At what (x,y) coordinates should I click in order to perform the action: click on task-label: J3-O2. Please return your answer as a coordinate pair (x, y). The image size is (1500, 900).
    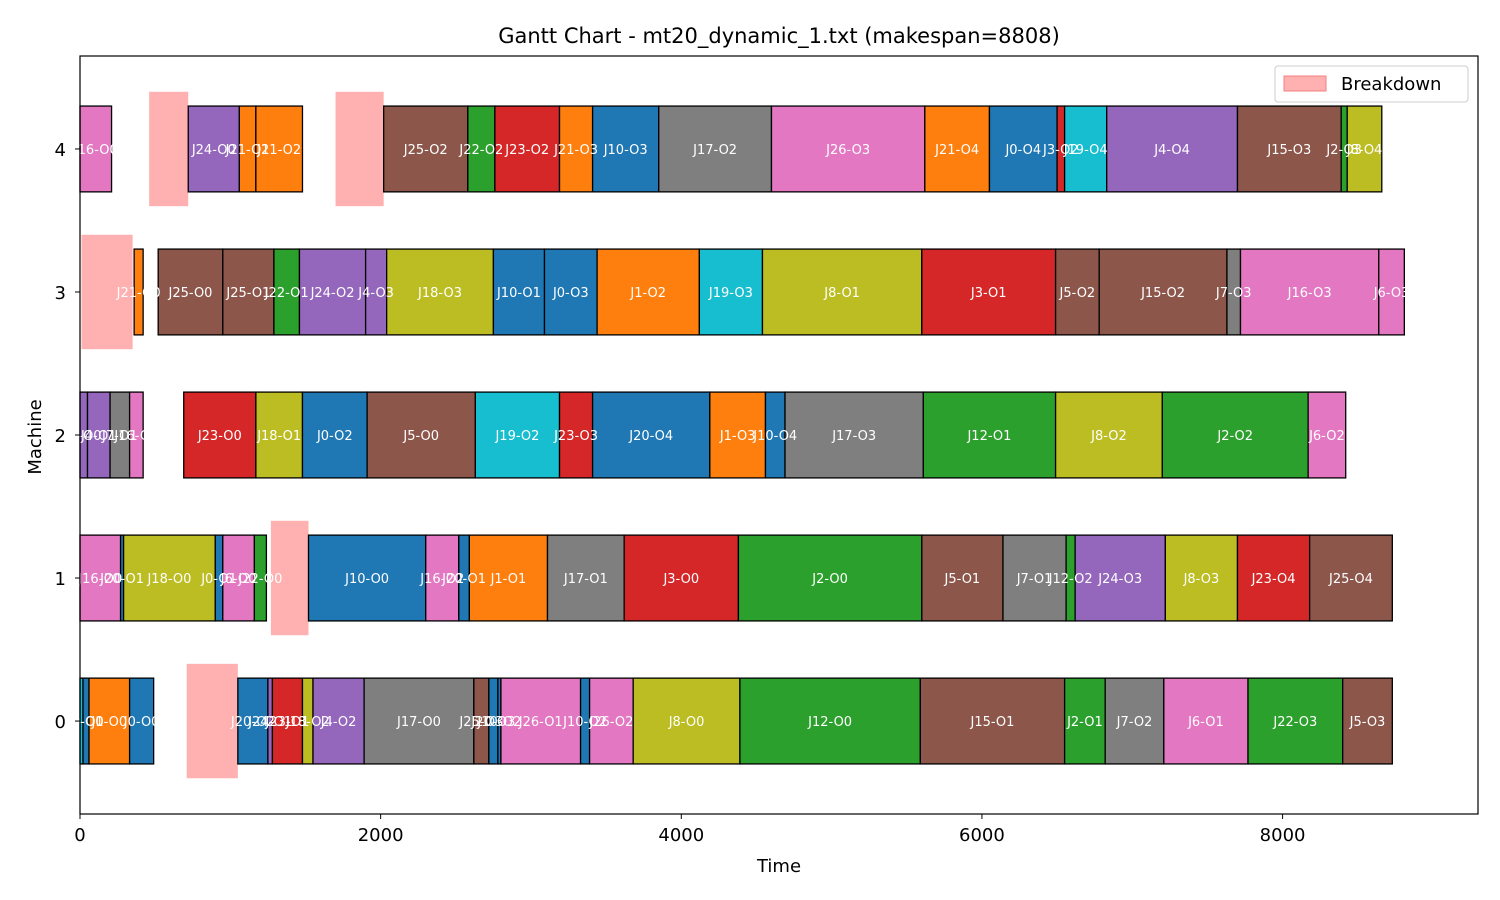
    Looking at the image, I should click on (1060, 150).